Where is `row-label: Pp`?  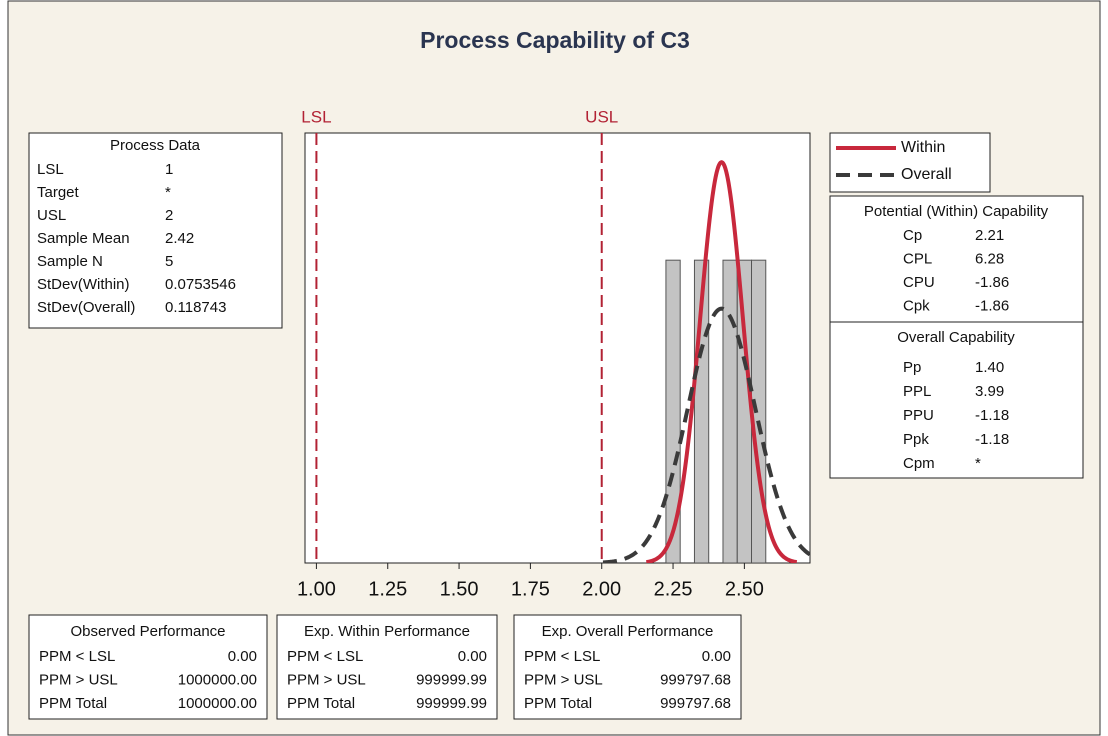 row-label: Pp is located at coordinates (912, 367).